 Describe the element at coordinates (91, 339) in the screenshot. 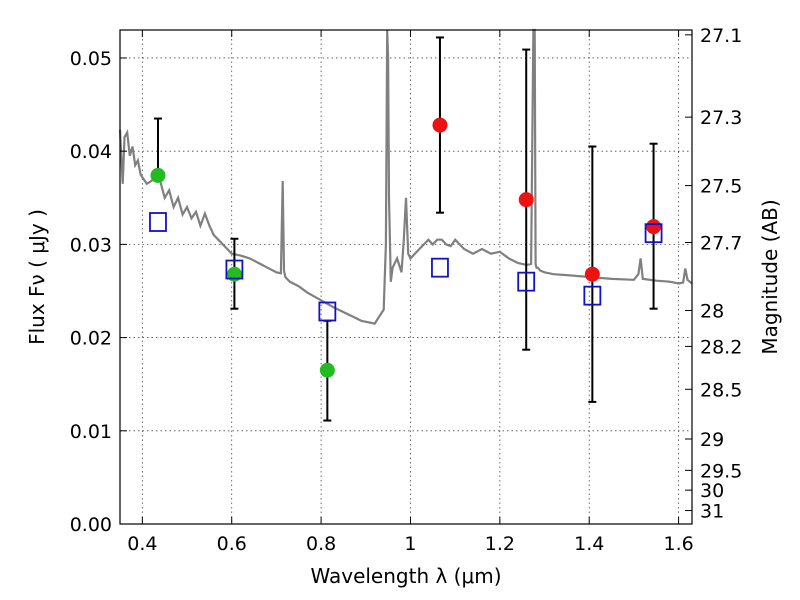

I see `y-tick-label: 0.02` at that location.